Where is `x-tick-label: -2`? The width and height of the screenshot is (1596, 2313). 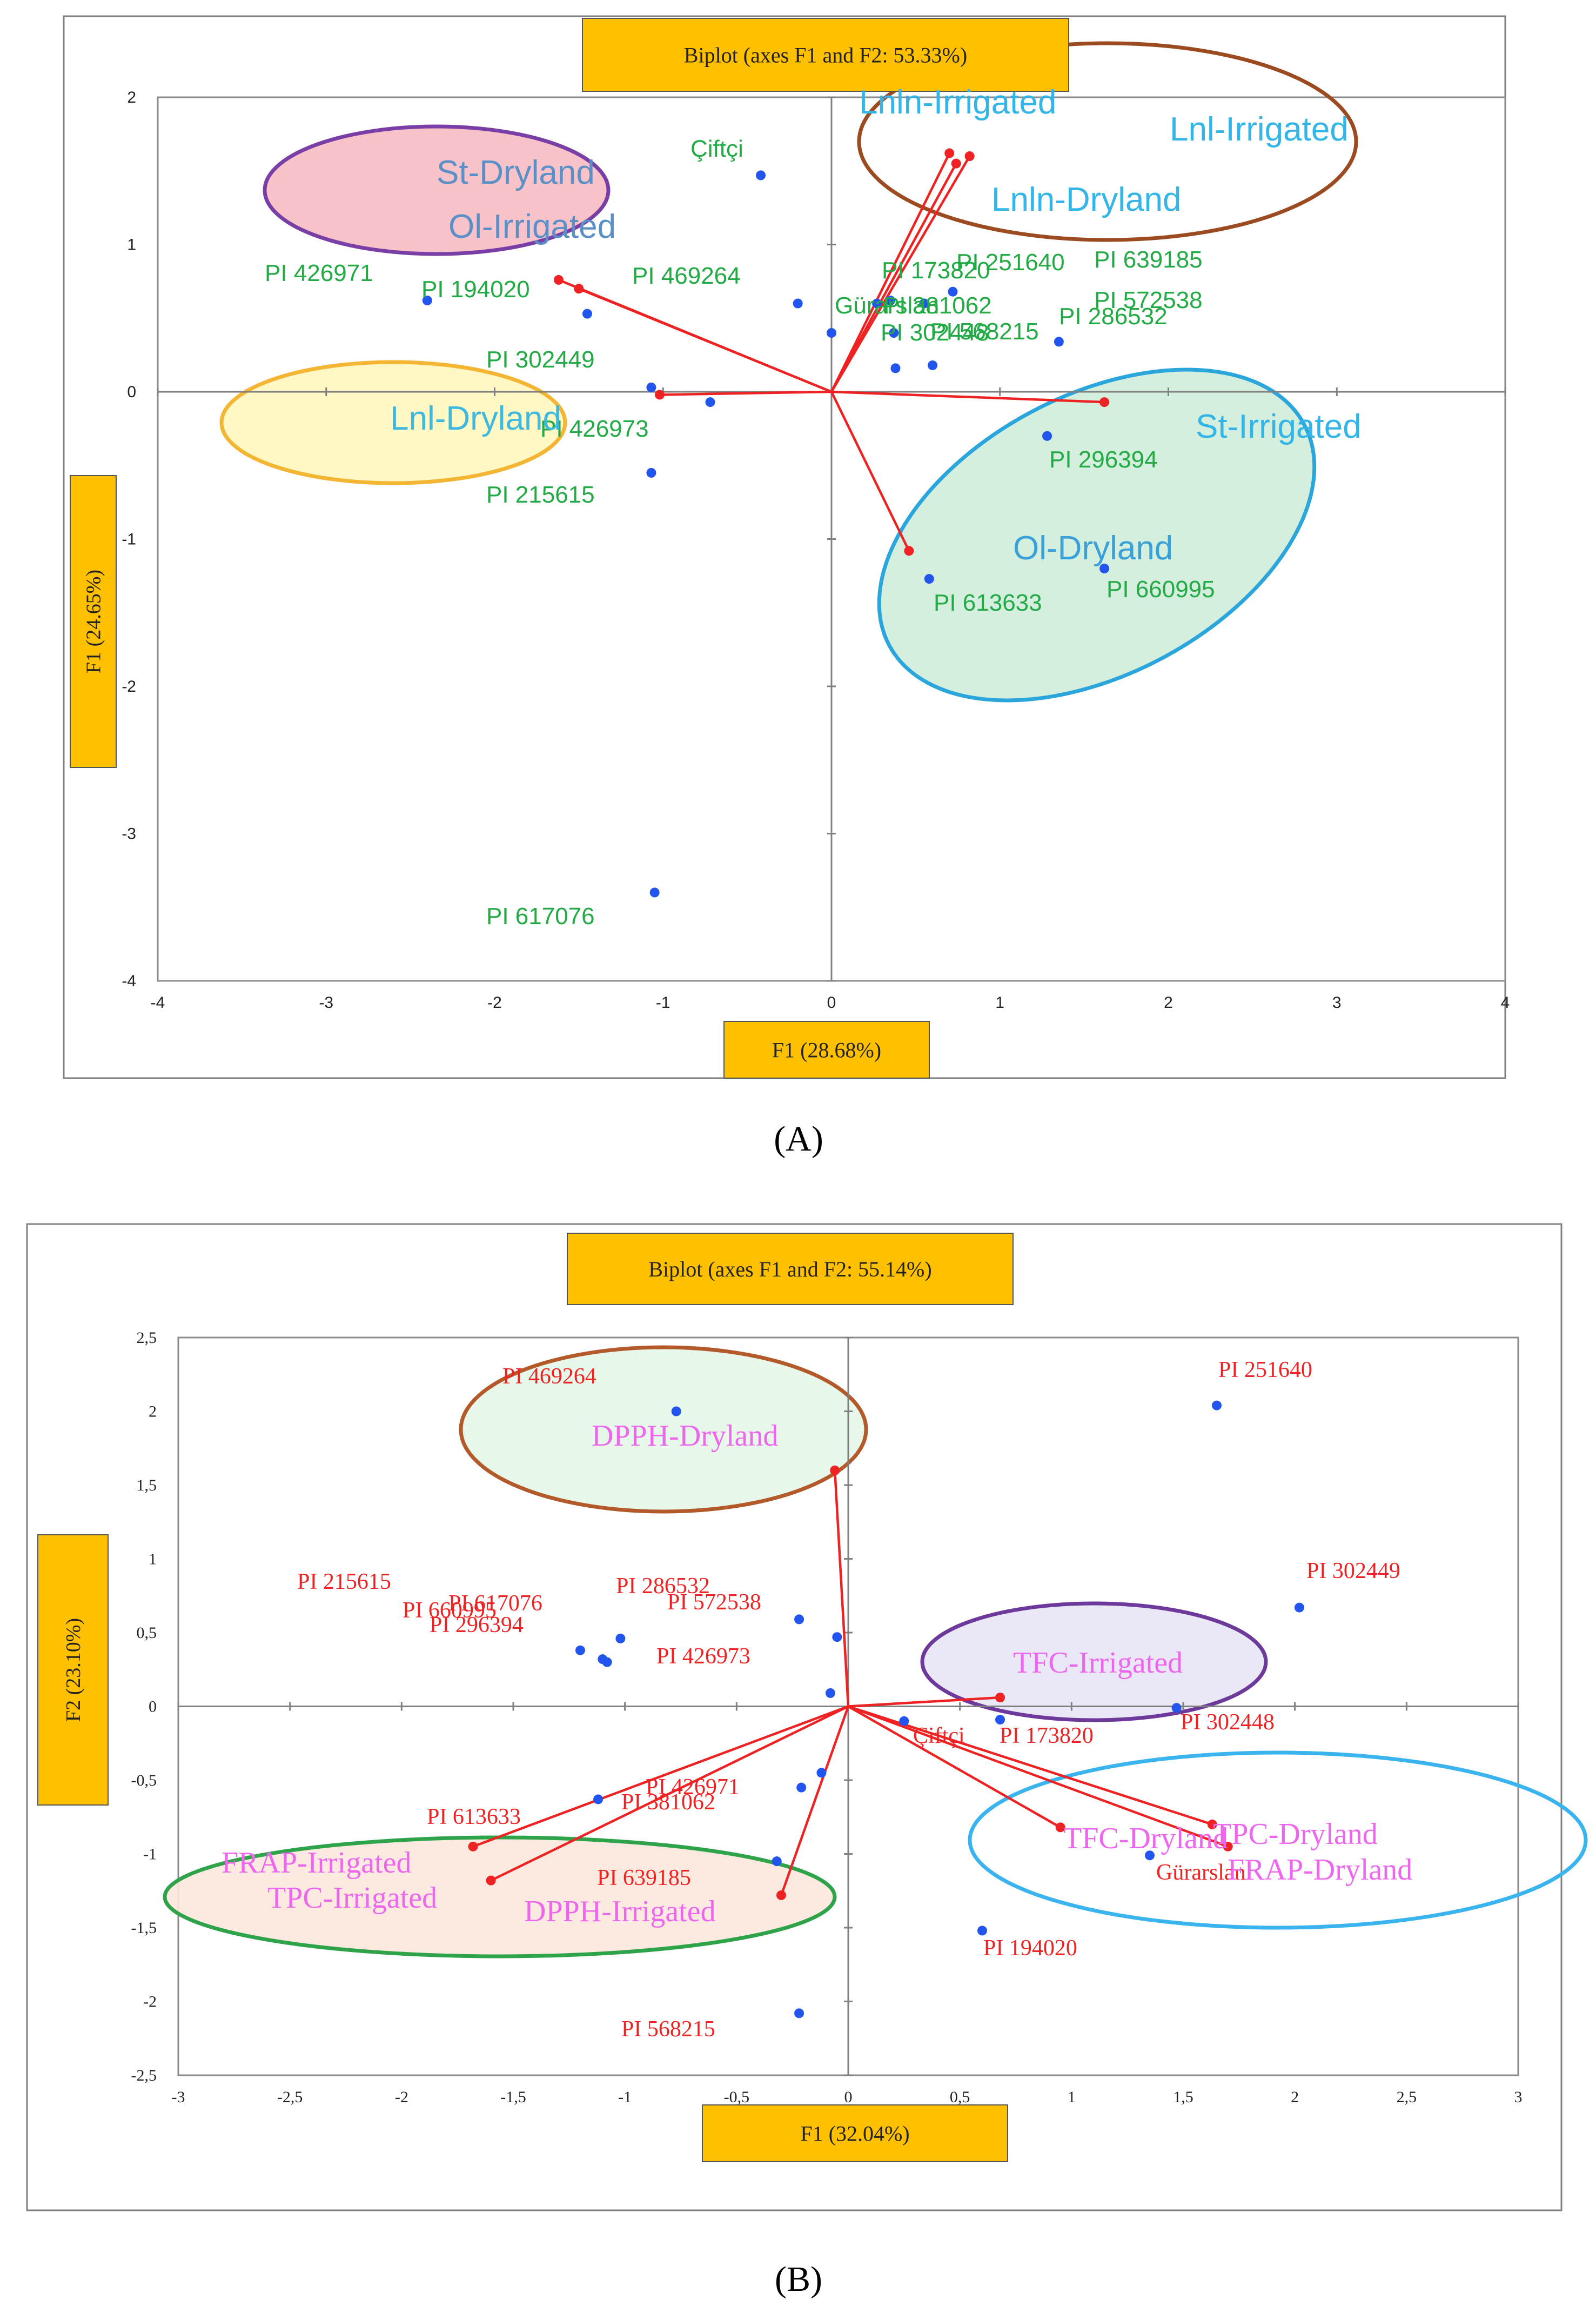
x-tick-label: -2 is located at coordinates (401, 2097).